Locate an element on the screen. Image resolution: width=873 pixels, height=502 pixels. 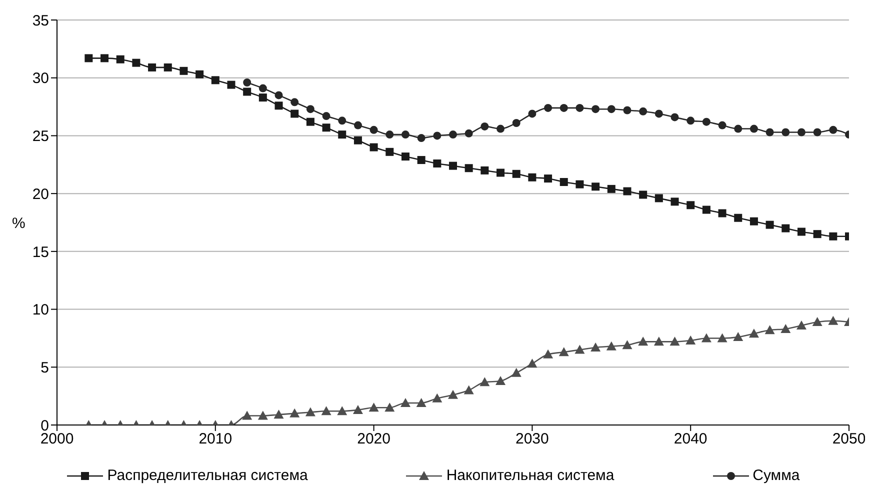
y-tick-label: 20 is located at coordinates (40, 194).